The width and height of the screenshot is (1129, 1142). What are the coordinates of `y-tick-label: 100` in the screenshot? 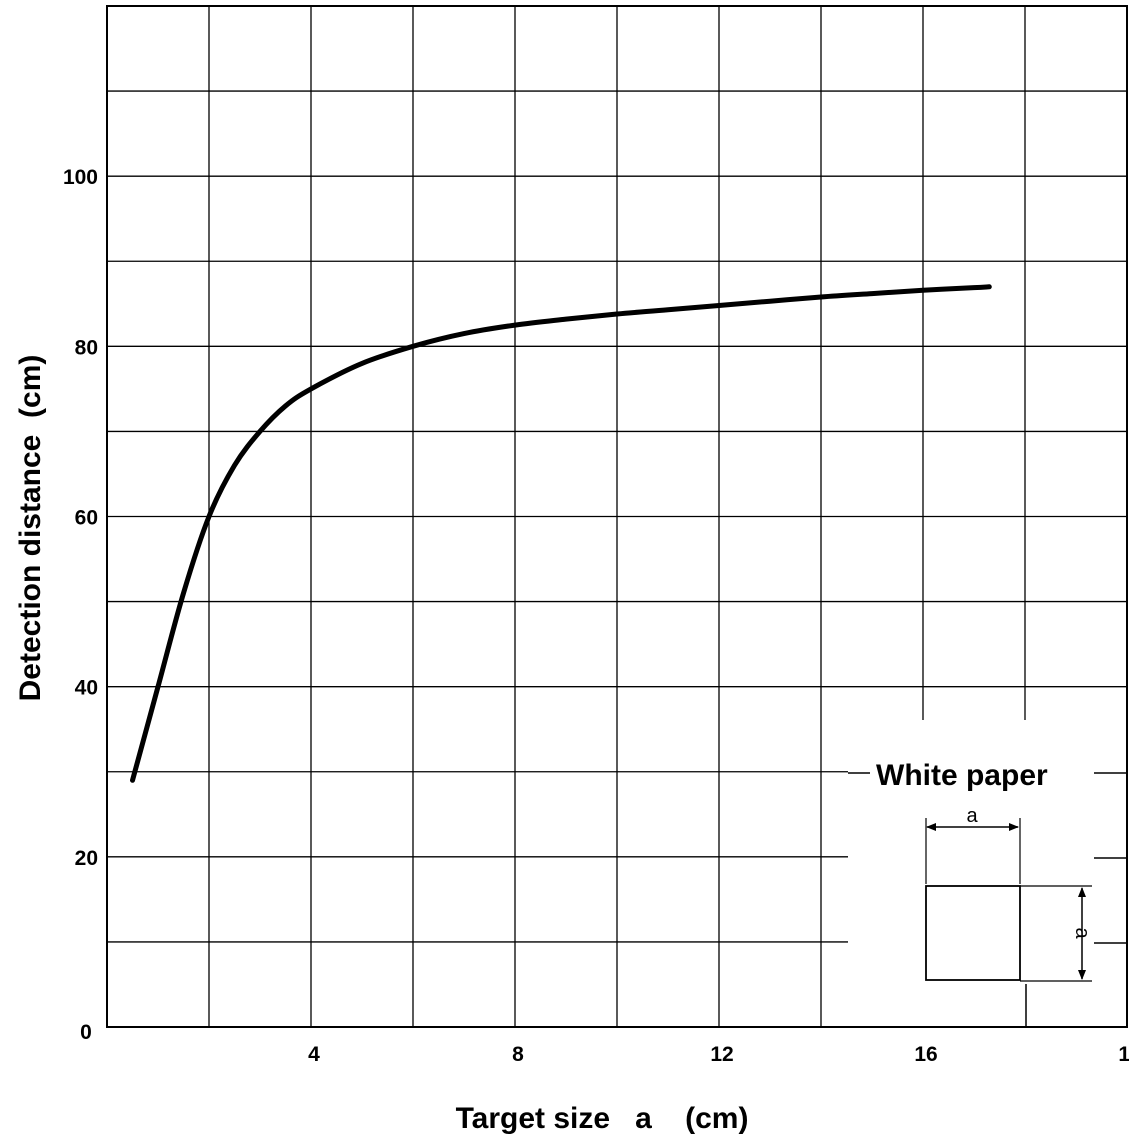 It's located at (80, 177).